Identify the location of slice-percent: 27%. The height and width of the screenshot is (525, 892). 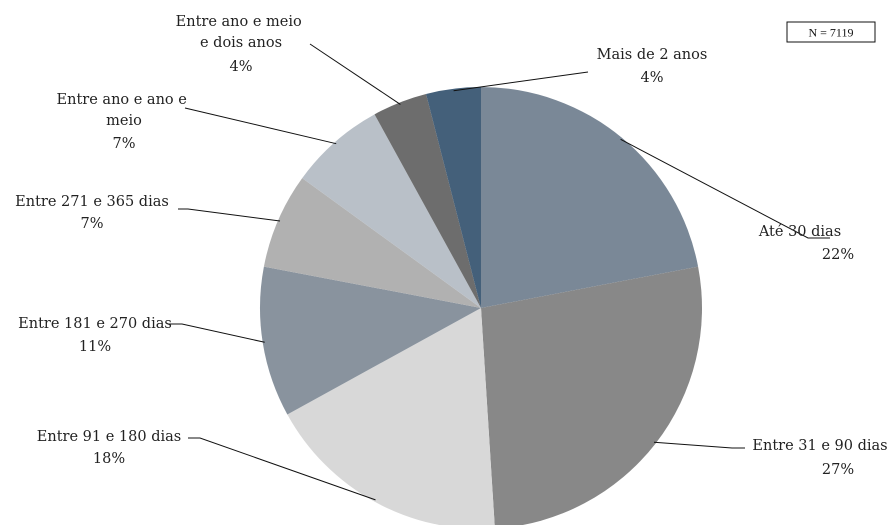
(838, 470).